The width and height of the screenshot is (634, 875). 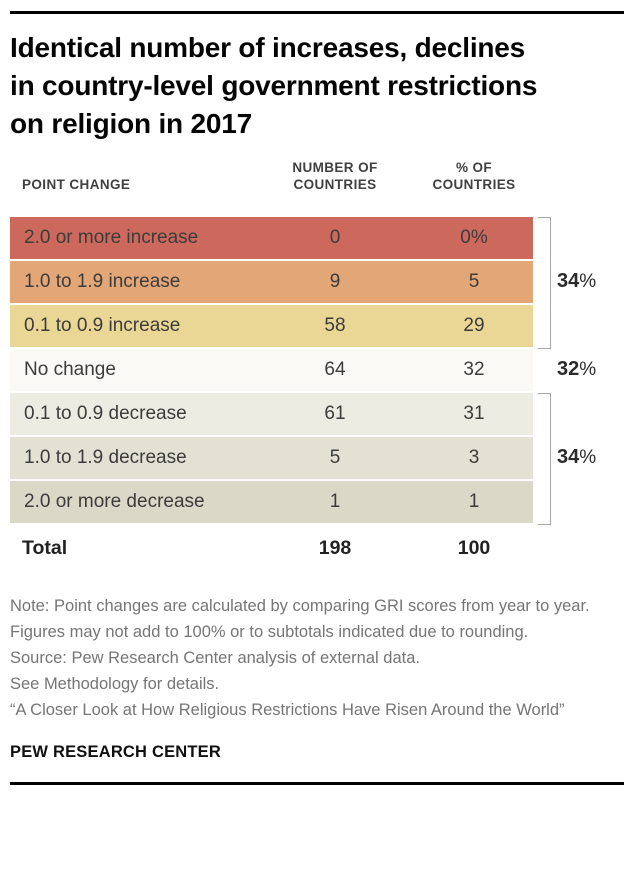 I want to click on title-line-3: on religion in 2017, so click(x=131, y=123).